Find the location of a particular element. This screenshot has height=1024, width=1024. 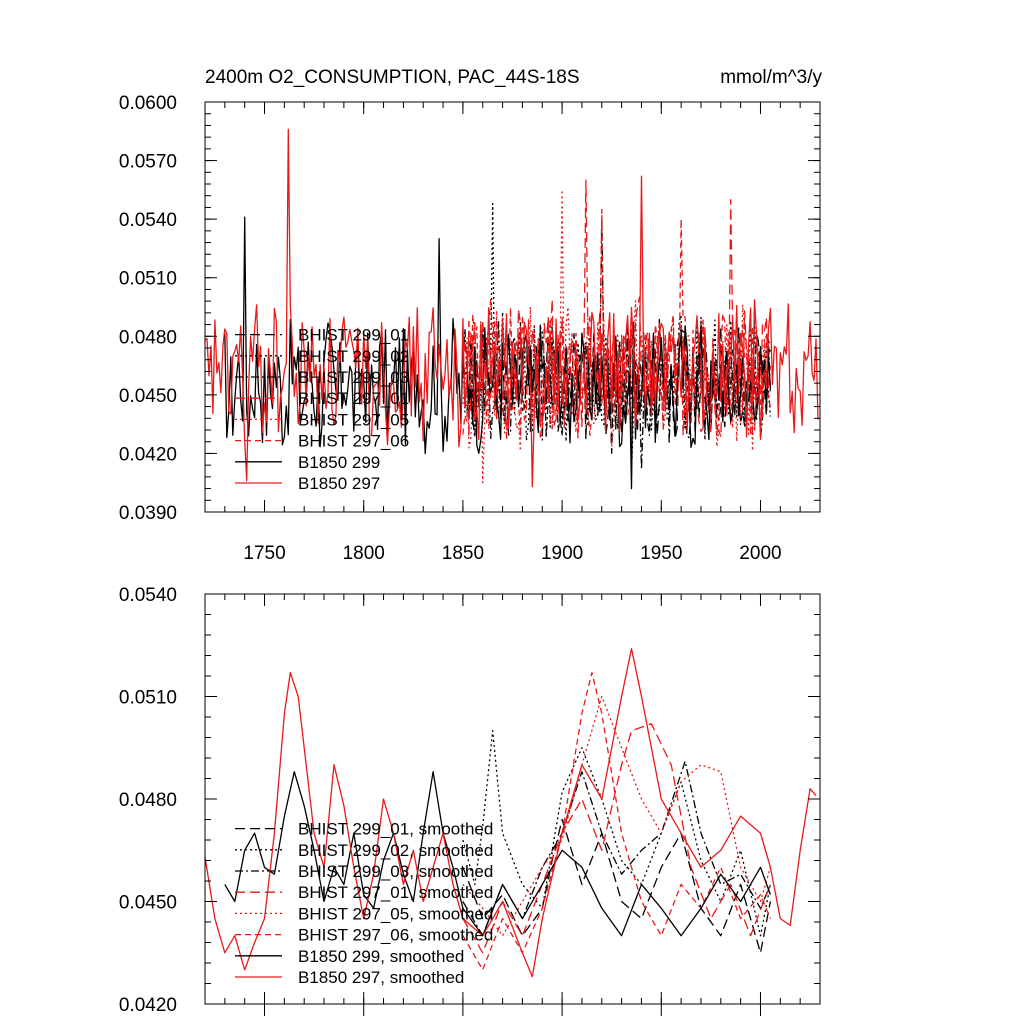

bottom-legend-label: BHIST 299_01, smoothed is located at coordinates (395, 829).